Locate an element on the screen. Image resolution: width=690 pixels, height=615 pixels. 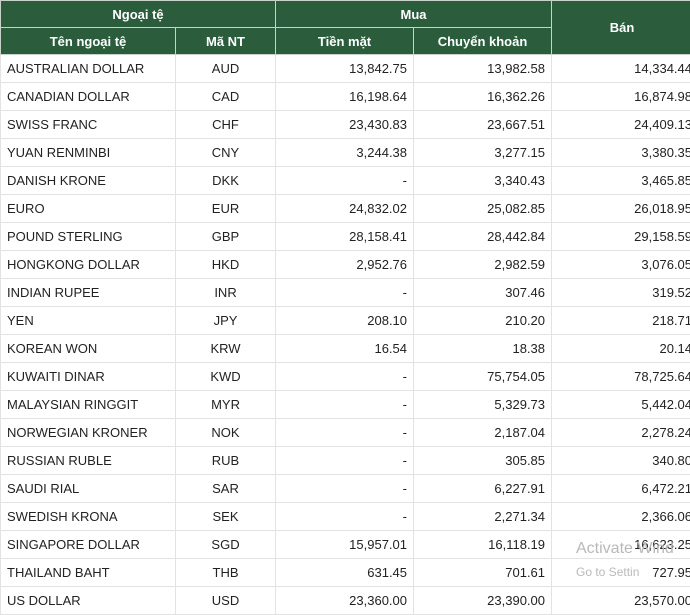
table-cell: 28,442.84 is located at coordinates (483, 237).